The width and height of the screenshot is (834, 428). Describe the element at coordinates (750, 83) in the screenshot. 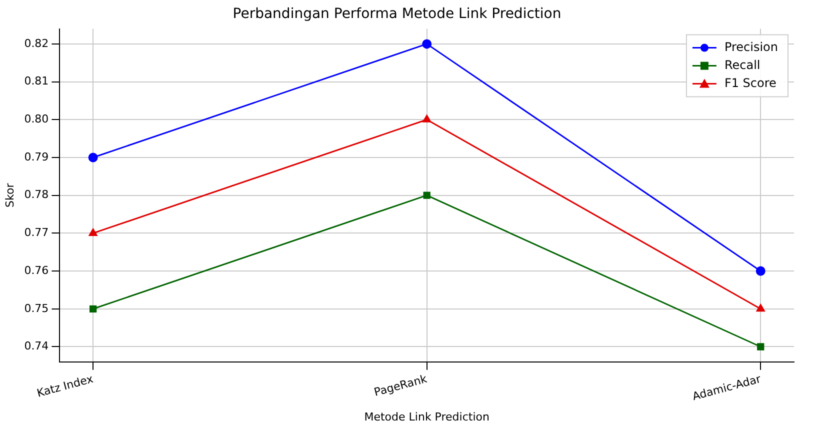

I see `legend-label: F1 Score` at that location.